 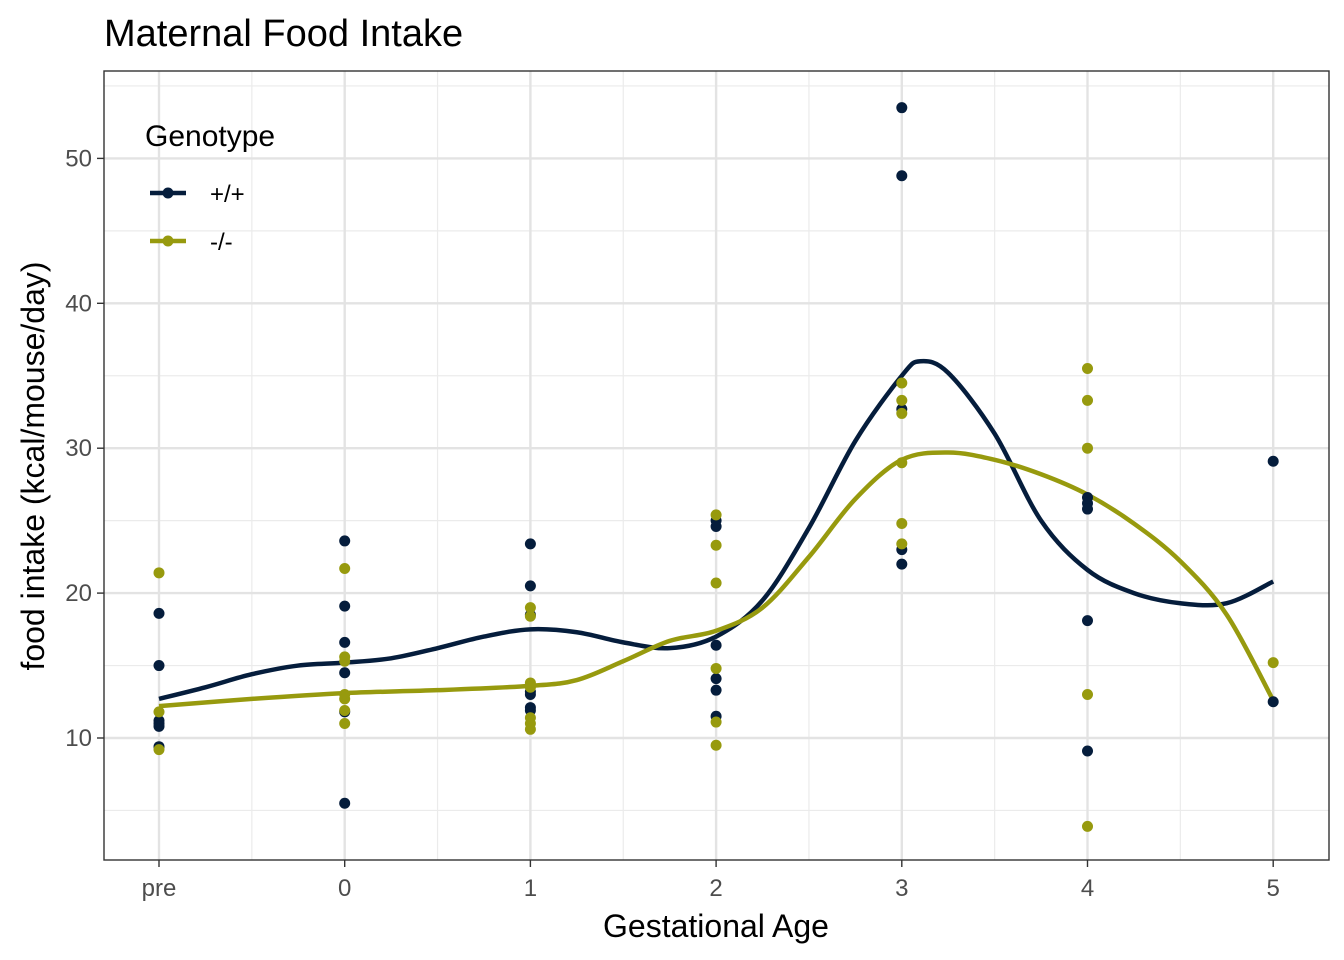 I want to click on y-tick-label: 50, so click(x=78, y=158).